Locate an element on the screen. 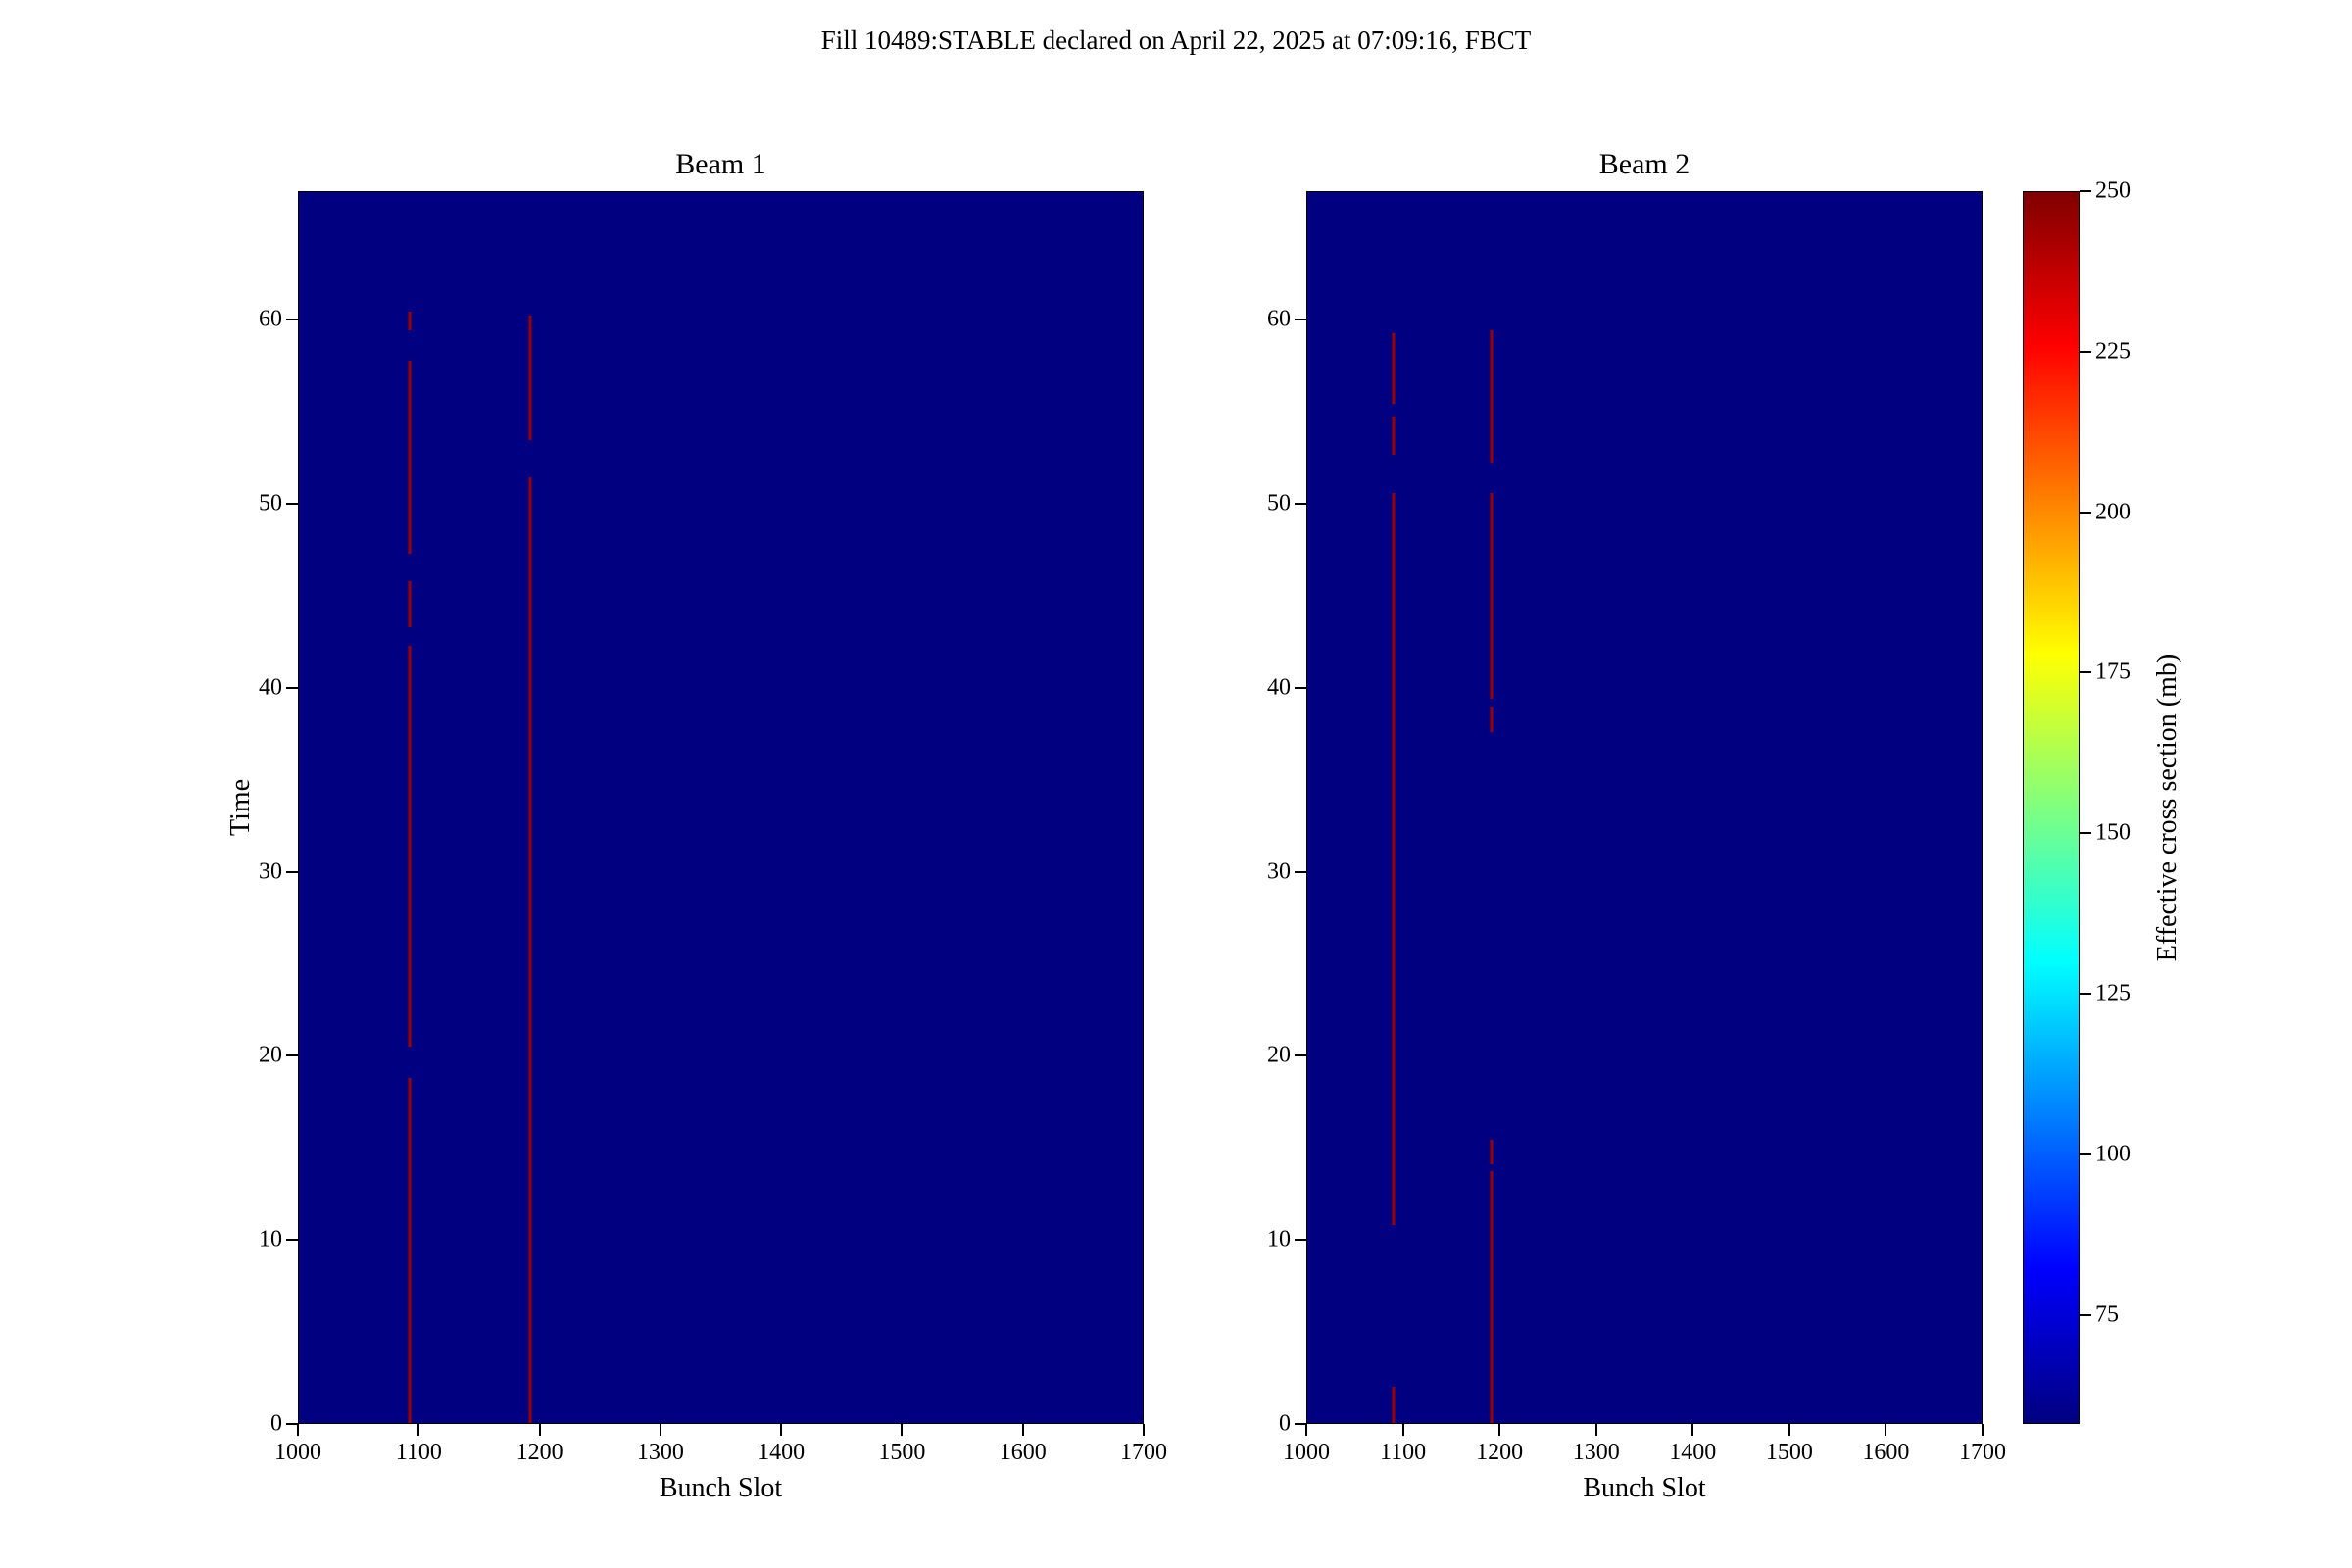 Image resolution: width=2352 pixels, height=1568 pixels. beam-1-title: Beam 1 is located at coordinates (720, 164).